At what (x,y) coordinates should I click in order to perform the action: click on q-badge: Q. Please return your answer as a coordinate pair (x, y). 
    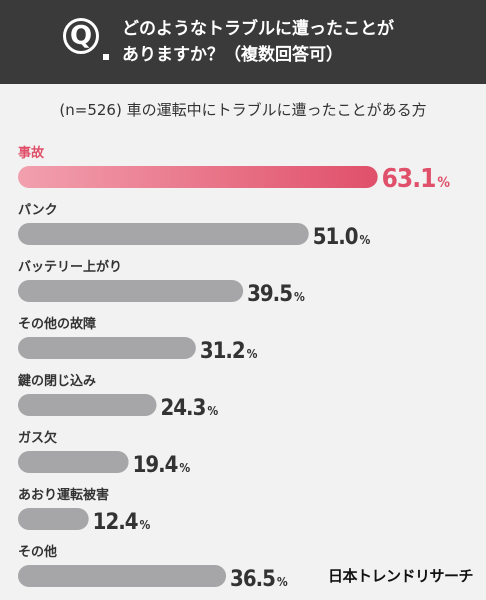
    Looking at the image, I should click on (81, 36).